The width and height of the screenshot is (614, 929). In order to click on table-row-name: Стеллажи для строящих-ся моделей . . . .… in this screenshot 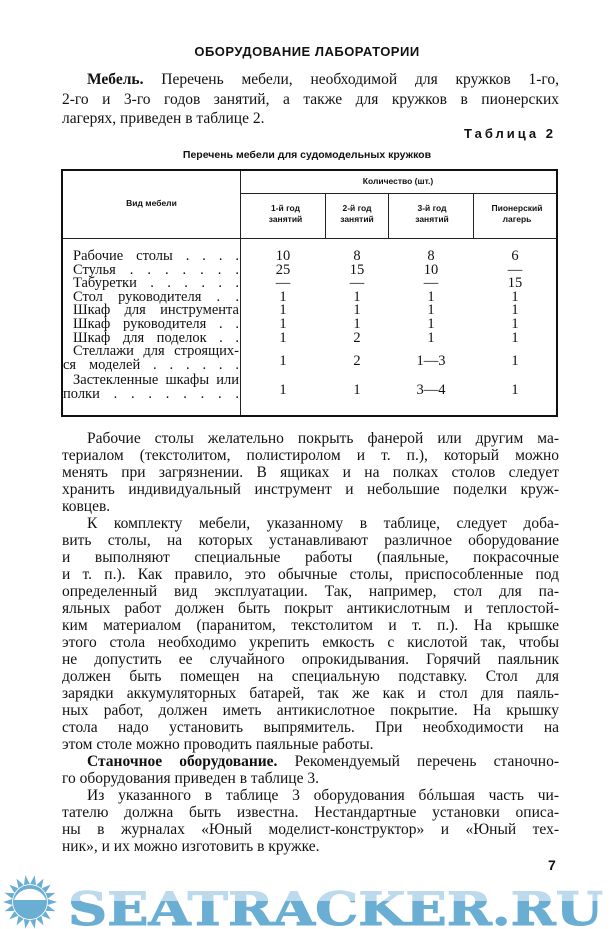, I will do `click(151, 358)`.